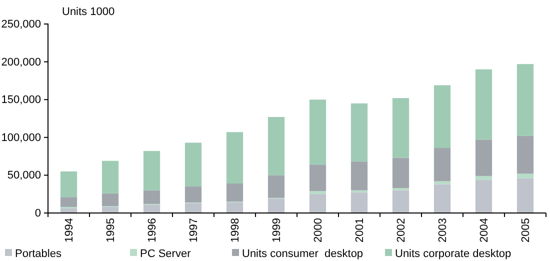 Image resolution: width=550 pixels, height=261 pixels. Describe the element at coordinates (70, 230) in the screenshot. I see `x-tick-label: 1994` at that location.